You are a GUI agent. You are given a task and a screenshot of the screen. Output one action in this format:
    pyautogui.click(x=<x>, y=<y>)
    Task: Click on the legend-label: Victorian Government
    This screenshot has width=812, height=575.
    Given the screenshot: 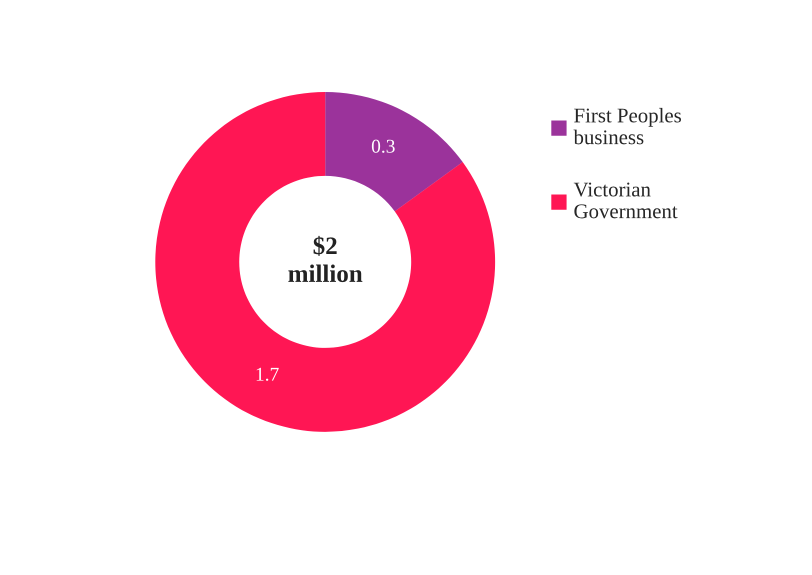 What is the action you would take?
    pyautogui.click(x=626, y=200)
    